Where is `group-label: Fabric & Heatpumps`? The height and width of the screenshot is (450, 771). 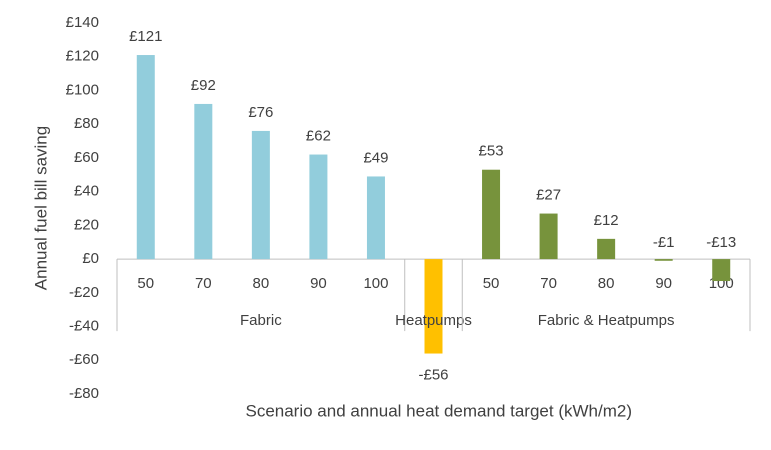 group-label: Fabric & Heatpumps is located at coordinates (606, 320).